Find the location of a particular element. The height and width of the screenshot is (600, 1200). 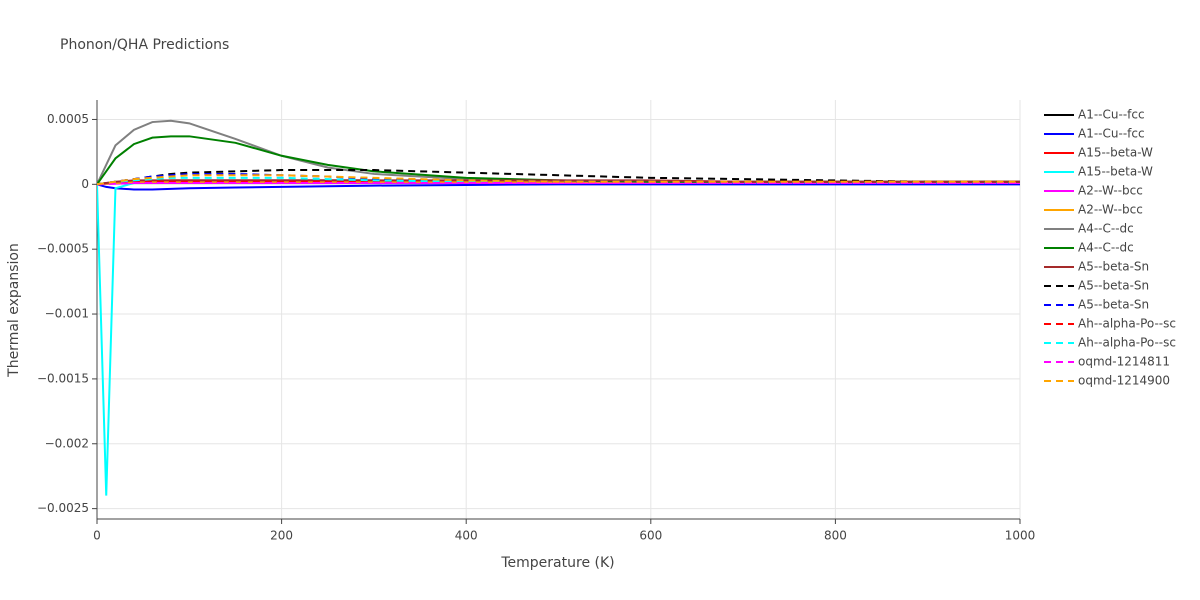

legend-label: oqmd-1214811 is located at coordinates (1124, 362).